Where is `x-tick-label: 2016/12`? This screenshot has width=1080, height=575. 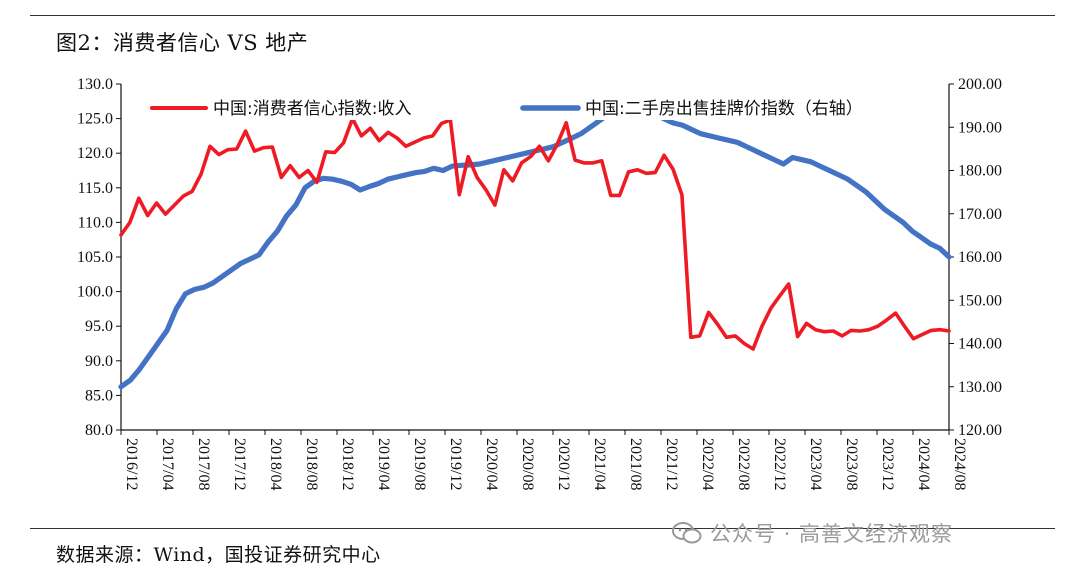
x-tick-label: 2016/12 is located at coordinates (131, 464).